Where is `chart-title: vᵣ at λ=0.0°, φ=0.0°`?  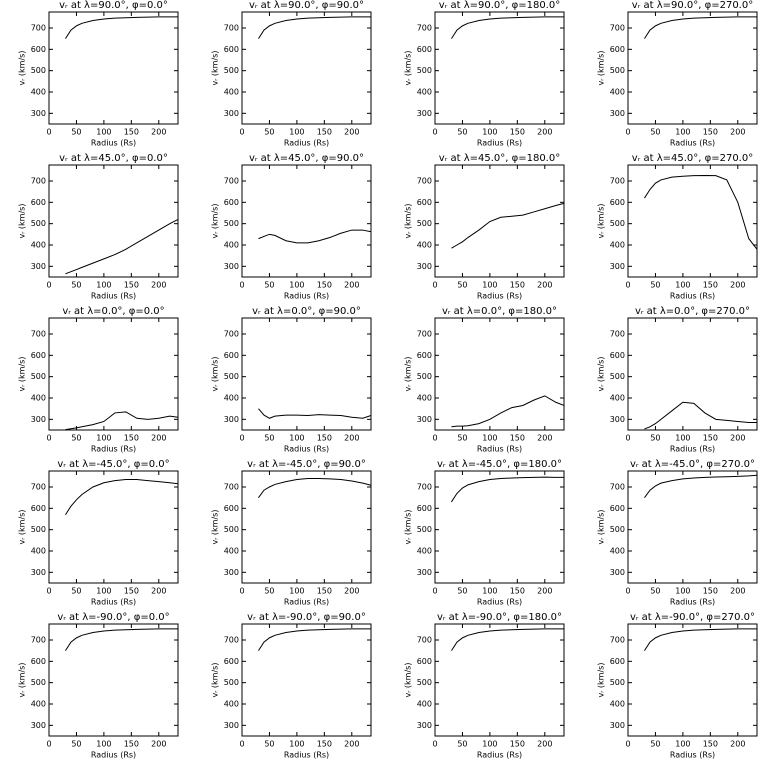
chart-title: vᵣ at λ=0.0°, φ=0.0° is located at coordinates (113, 311).